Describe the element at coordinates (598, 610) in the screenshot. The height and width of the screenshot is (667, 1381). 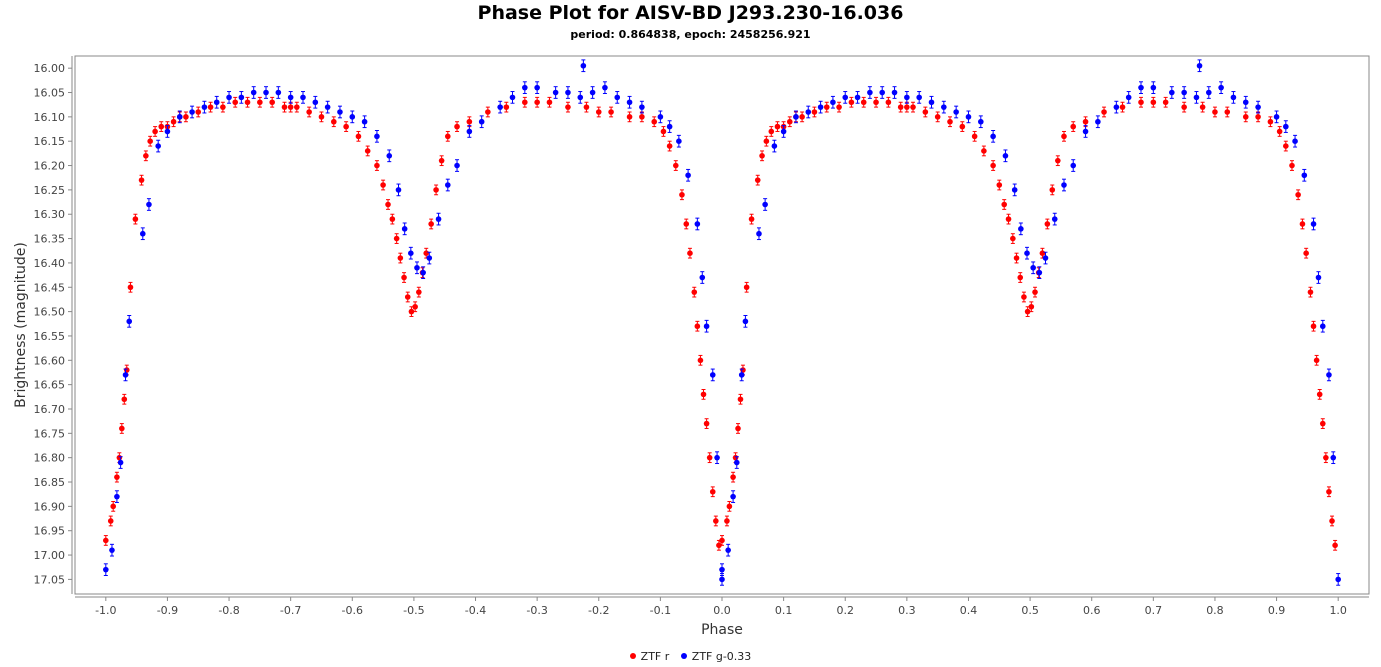
I see `x-tick-label: -0.2` at that location.